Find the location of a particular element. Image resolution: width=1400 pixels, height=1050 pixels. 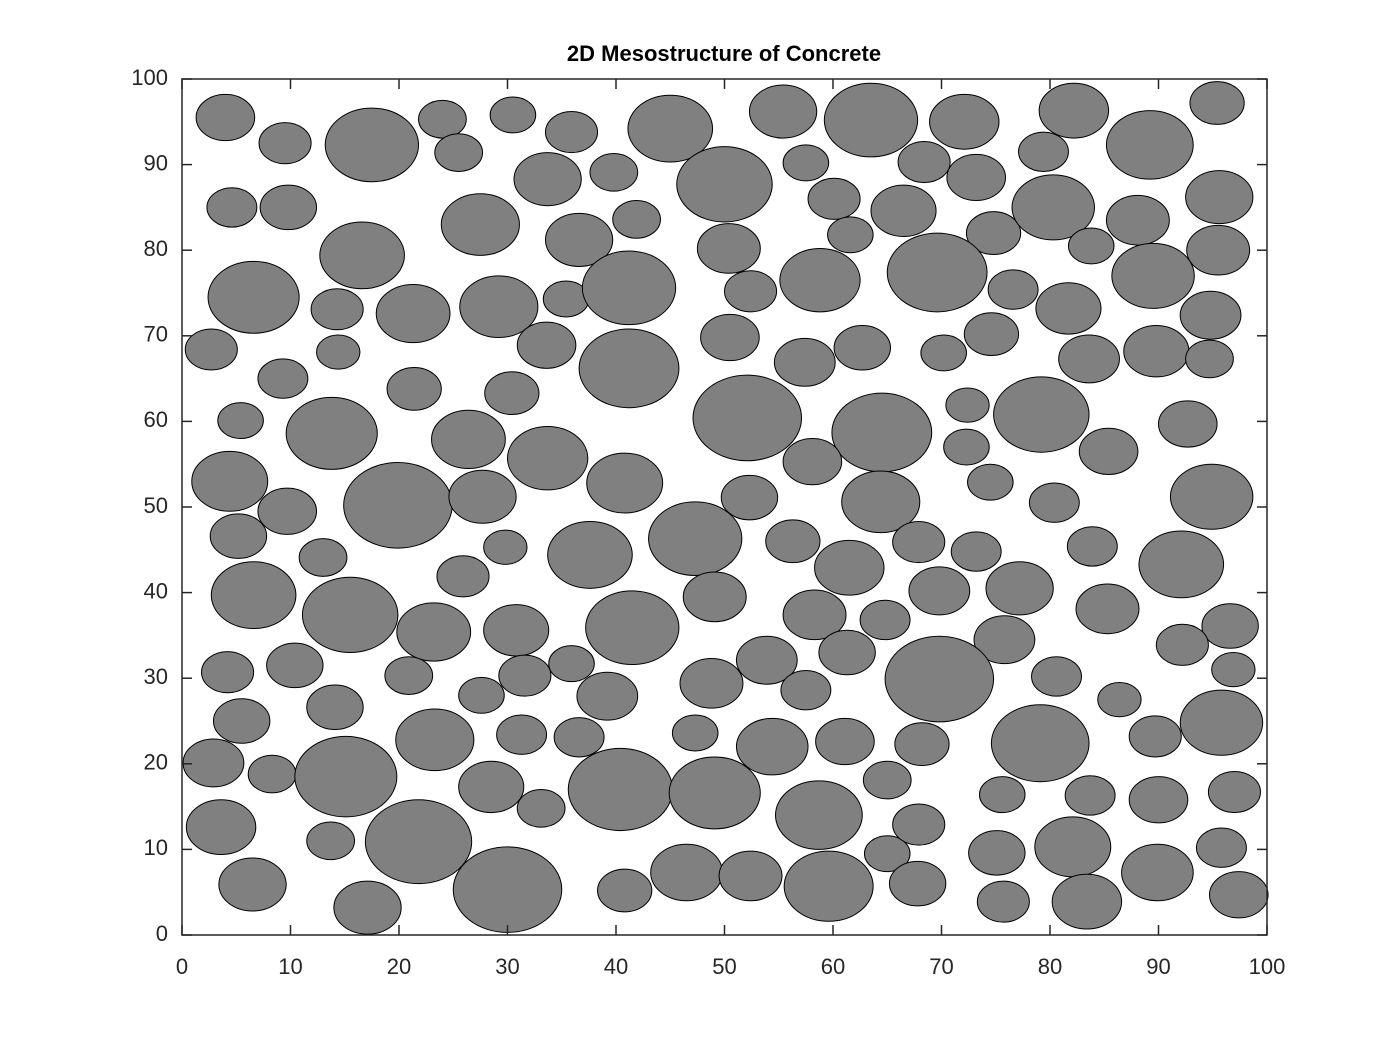

y-tick-label: 50 is located at coordinates (156, 505).